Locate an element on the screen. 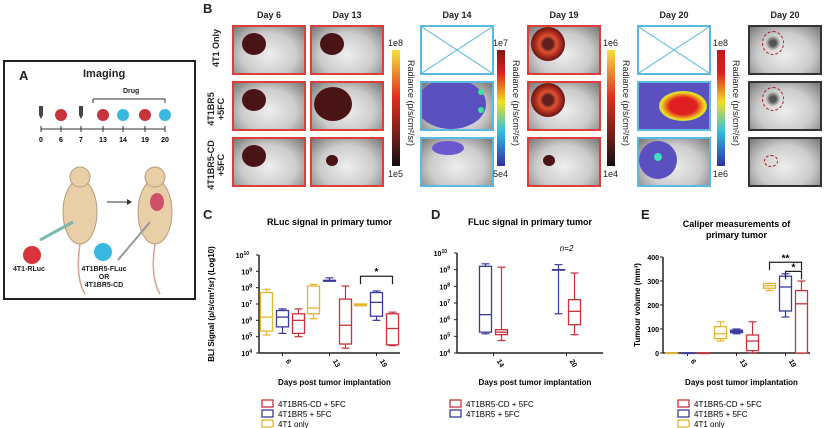 The image size is (825, 428). timeline-day-label: 13 is located at coordinates (103, 140).